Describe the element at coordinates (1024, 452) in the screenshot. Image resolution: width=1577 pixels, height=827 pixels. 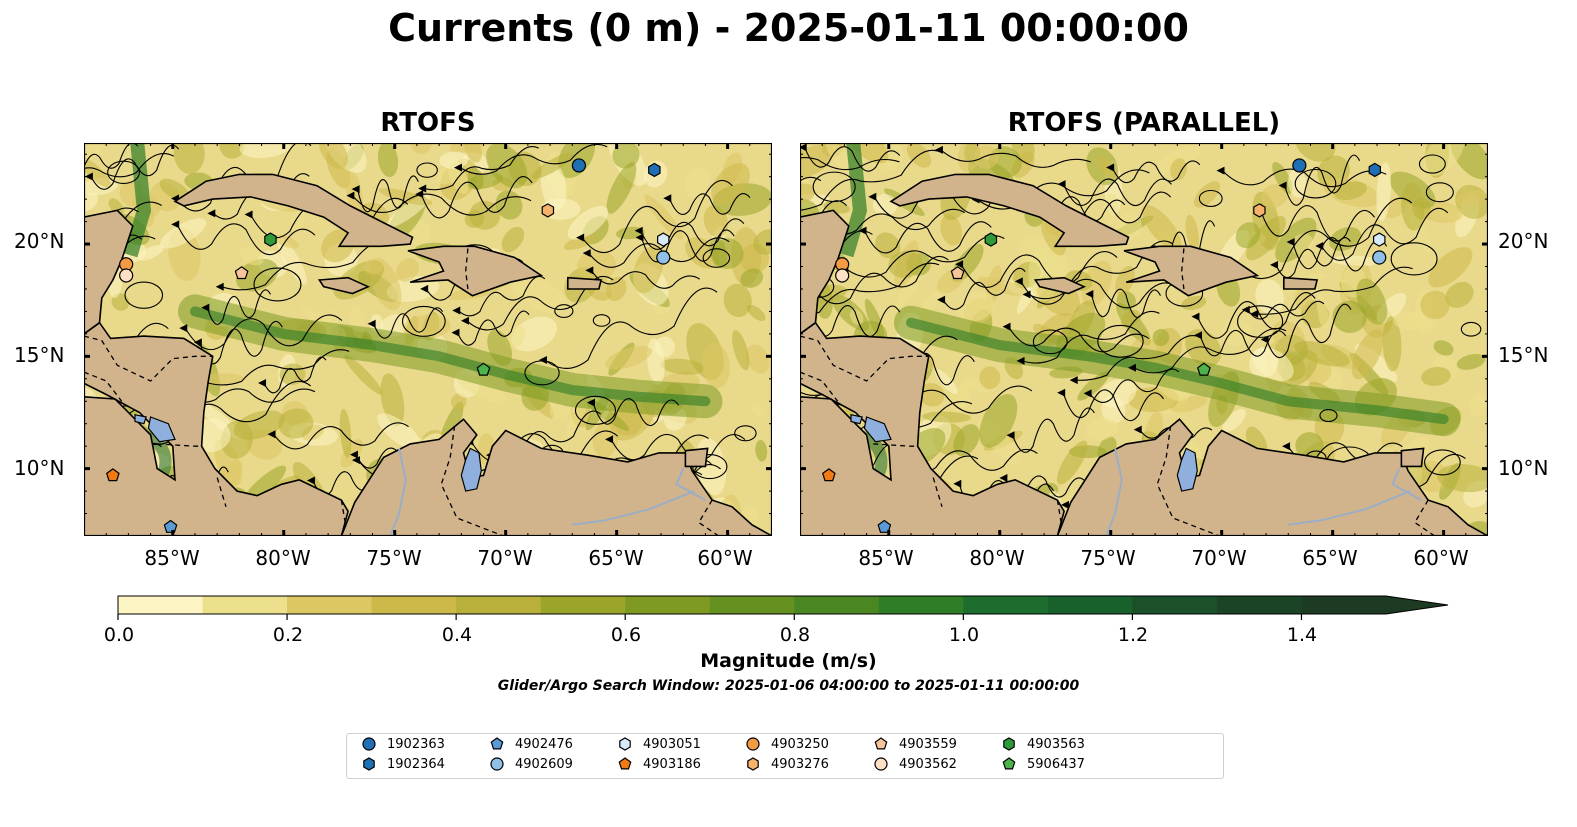
I see `lakes` at that location.